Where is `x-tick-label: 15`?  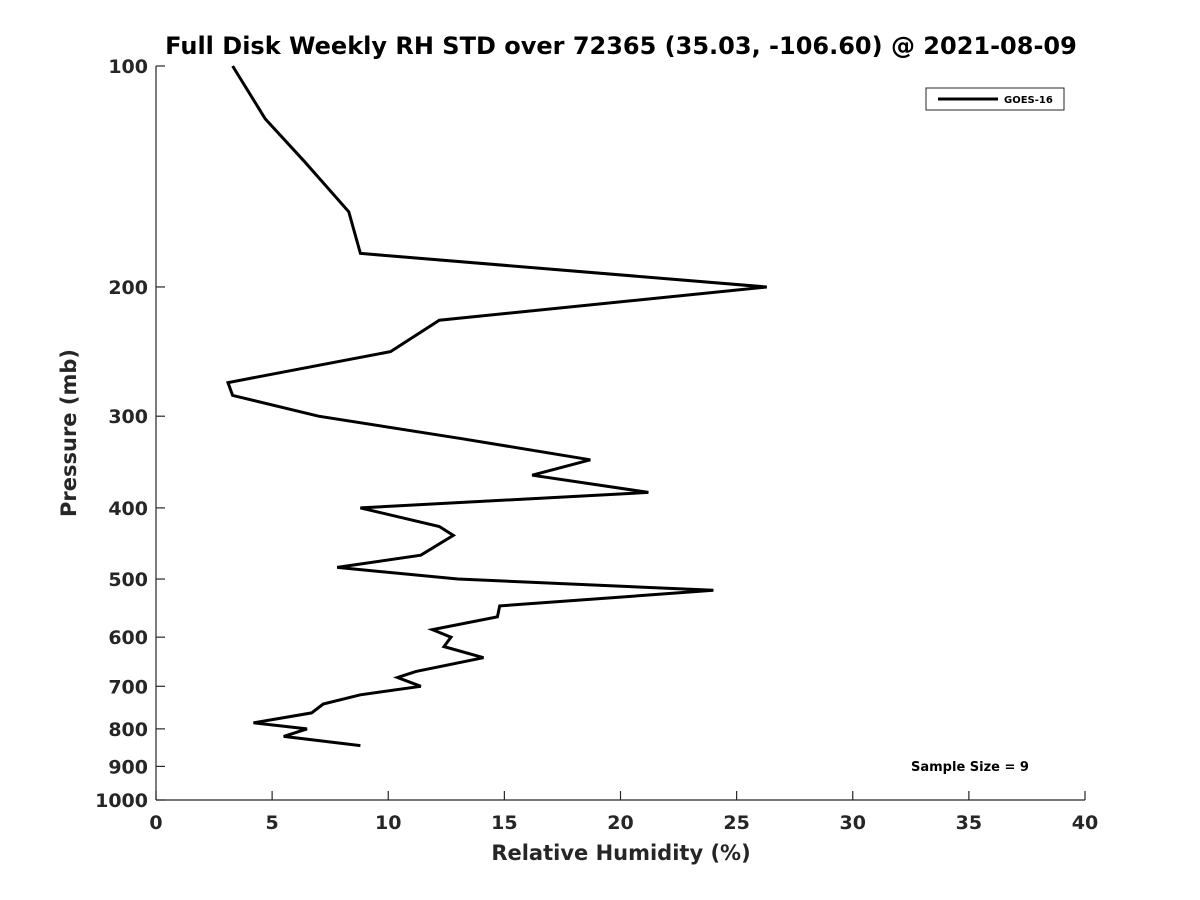
x-tick-label: 15 is located at coordinates (504, 823).